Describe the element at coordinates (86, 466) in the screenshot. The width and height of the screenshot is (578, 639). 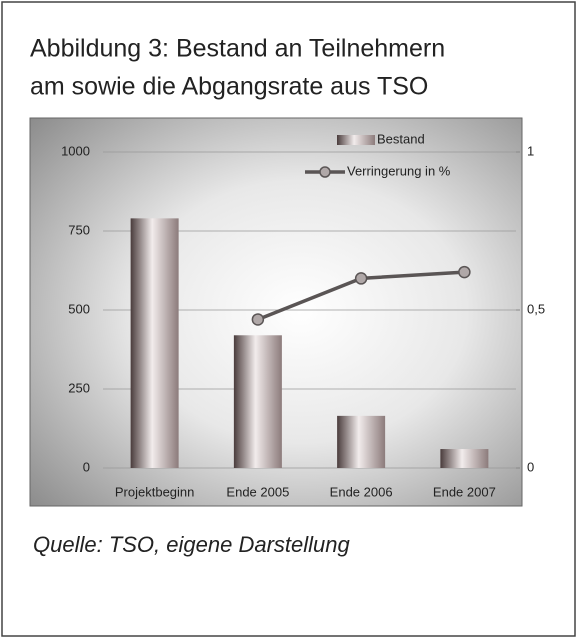
I see `y-tick-label: 0` at that location.